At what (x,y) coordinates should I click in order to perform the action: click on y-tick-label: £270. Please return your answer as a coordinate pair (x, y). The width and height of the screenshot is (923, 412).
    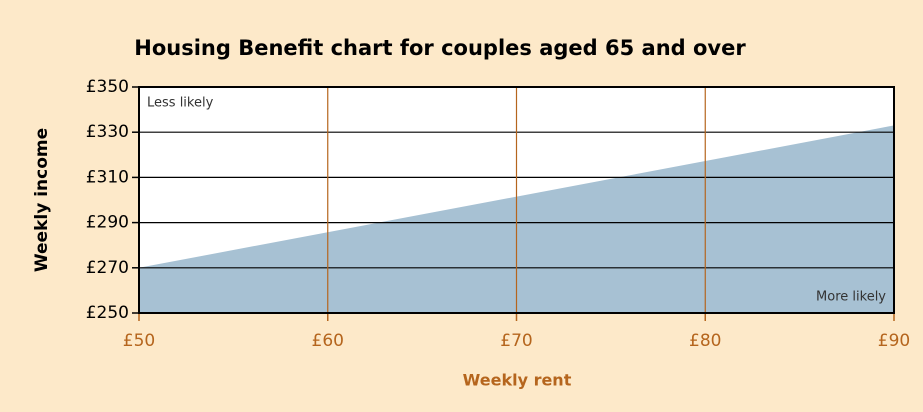
    Looking at the image, I should click on (107, 268).